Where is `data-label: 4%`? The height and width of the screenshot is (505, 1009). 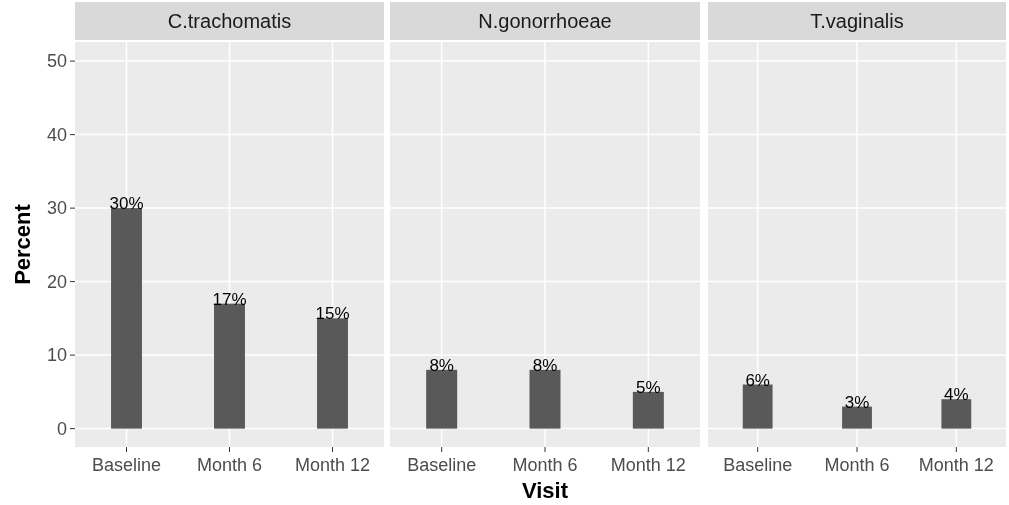 data-label: 4% is located at coordinates (956, 395).